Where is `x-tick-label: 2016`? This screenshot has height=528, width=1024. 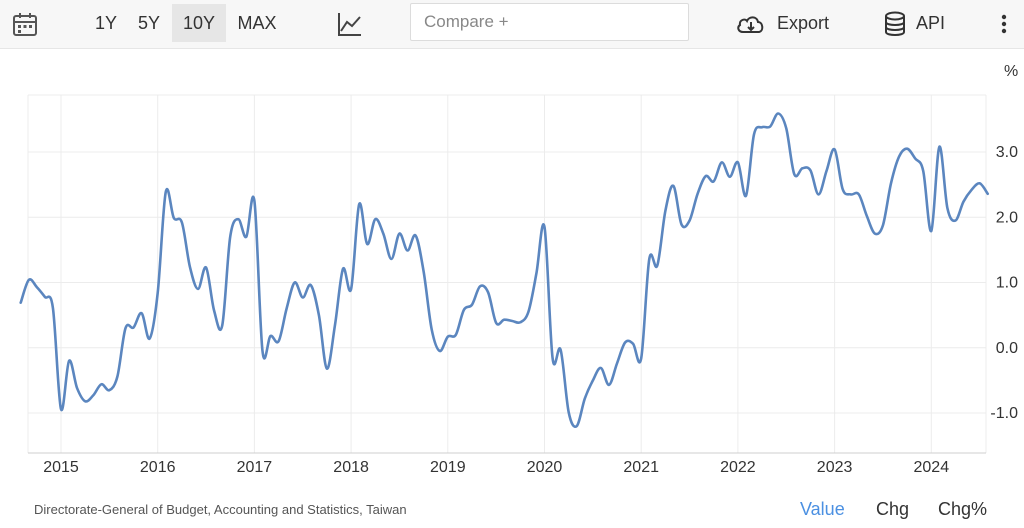 x-tick-label: 2016 is located at coordinates (158, 467).